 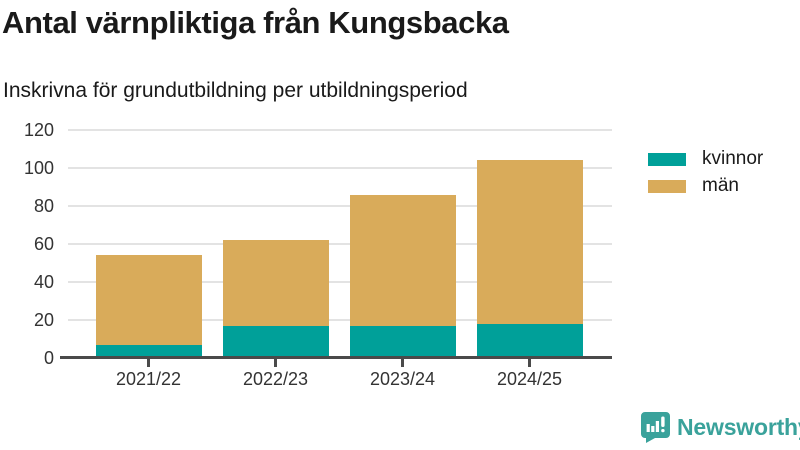 I want to click on bar-segment-kvinnor-2023/24, so click(x=402, y=341).